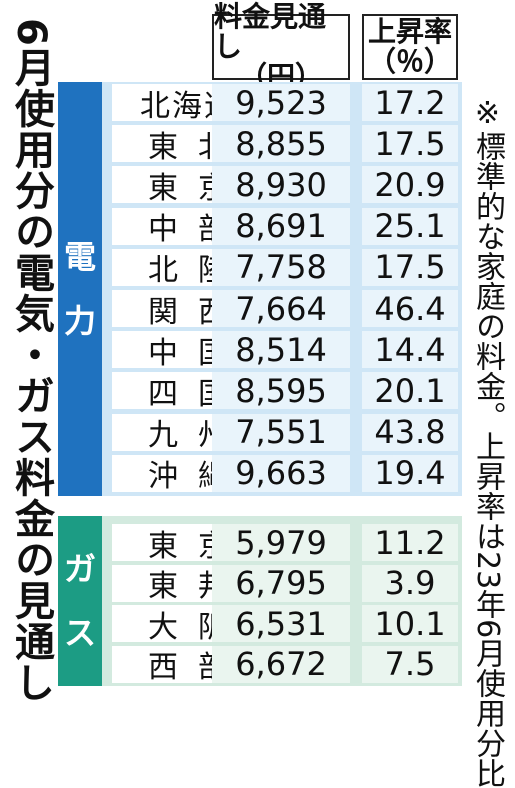 This screenshot has width=515, height=788. Describe the element at coordinates (79, 257) in the screenshot. I see `electricity-label-char-1: 電` at that location.